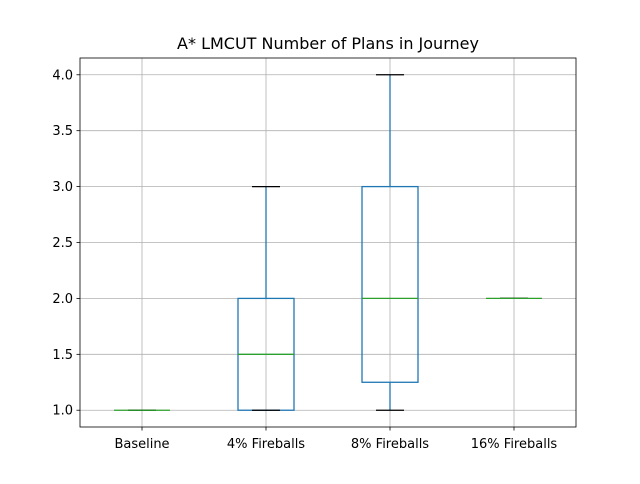 The image size is (640, 484). What do you see at coordinates (62, 243) in the screenshot?
I see `y-tick-label: 2.5` at bounding box center [62, 243].